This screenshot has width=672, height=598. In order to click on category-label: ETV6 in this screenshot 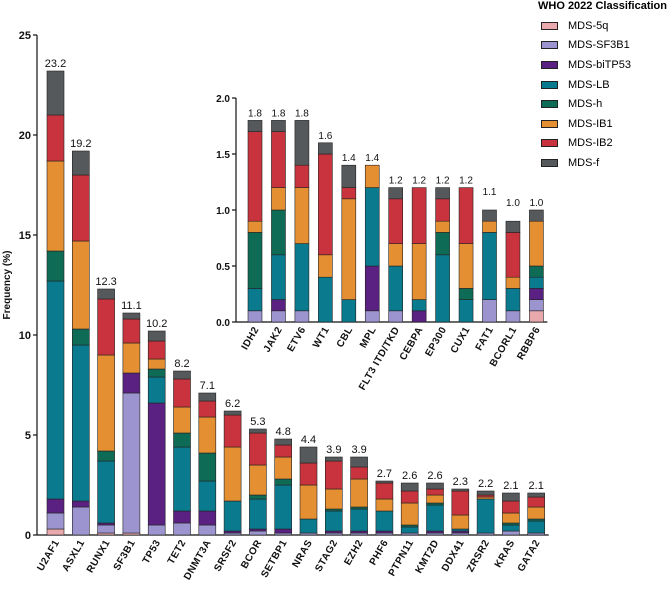, I will do `click(296, 339)`.